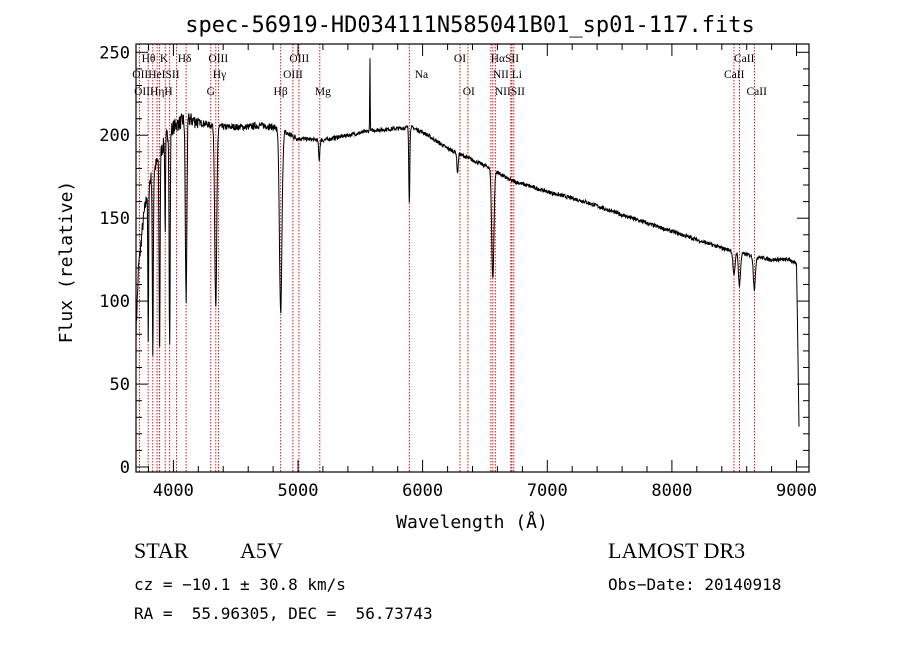 Image resolution: width=900 pixels, height=649 pixels. What do you see at coordinates (676, 550) in the screenshot?
I see `survey-name: LAMOST DR3` at bounding box center [676, 550].